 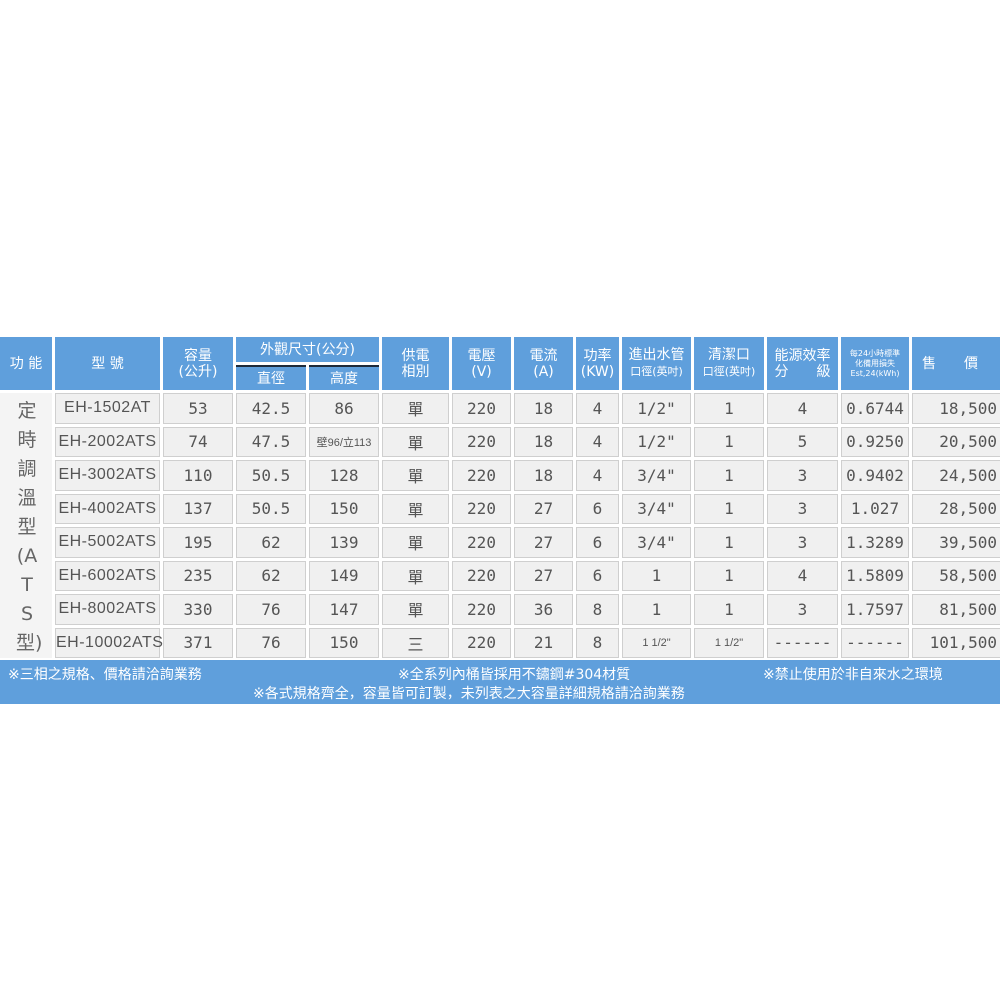 I want to click on header-power-l2: (KW), so click(x=597, y=371).